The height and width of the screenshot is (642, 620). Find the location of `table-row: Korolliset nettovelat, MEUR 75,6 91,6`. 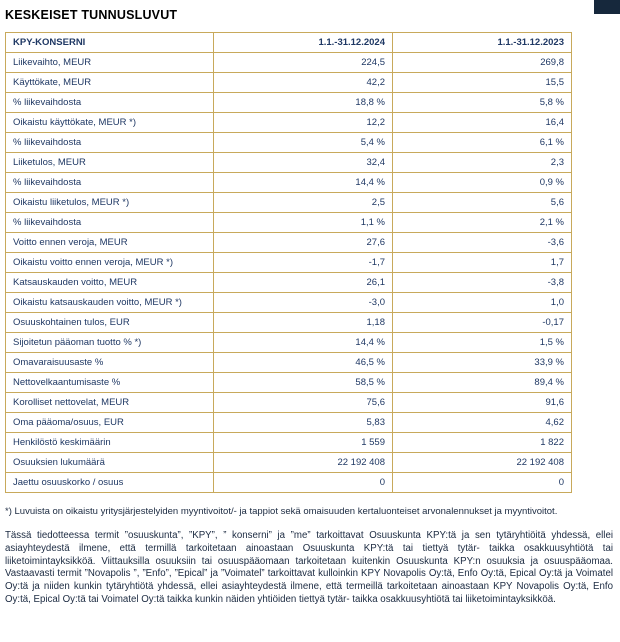

table-row: Korolliset nettovelat, MEUR 75,6 91,6 is located at coordinates (288, 402).